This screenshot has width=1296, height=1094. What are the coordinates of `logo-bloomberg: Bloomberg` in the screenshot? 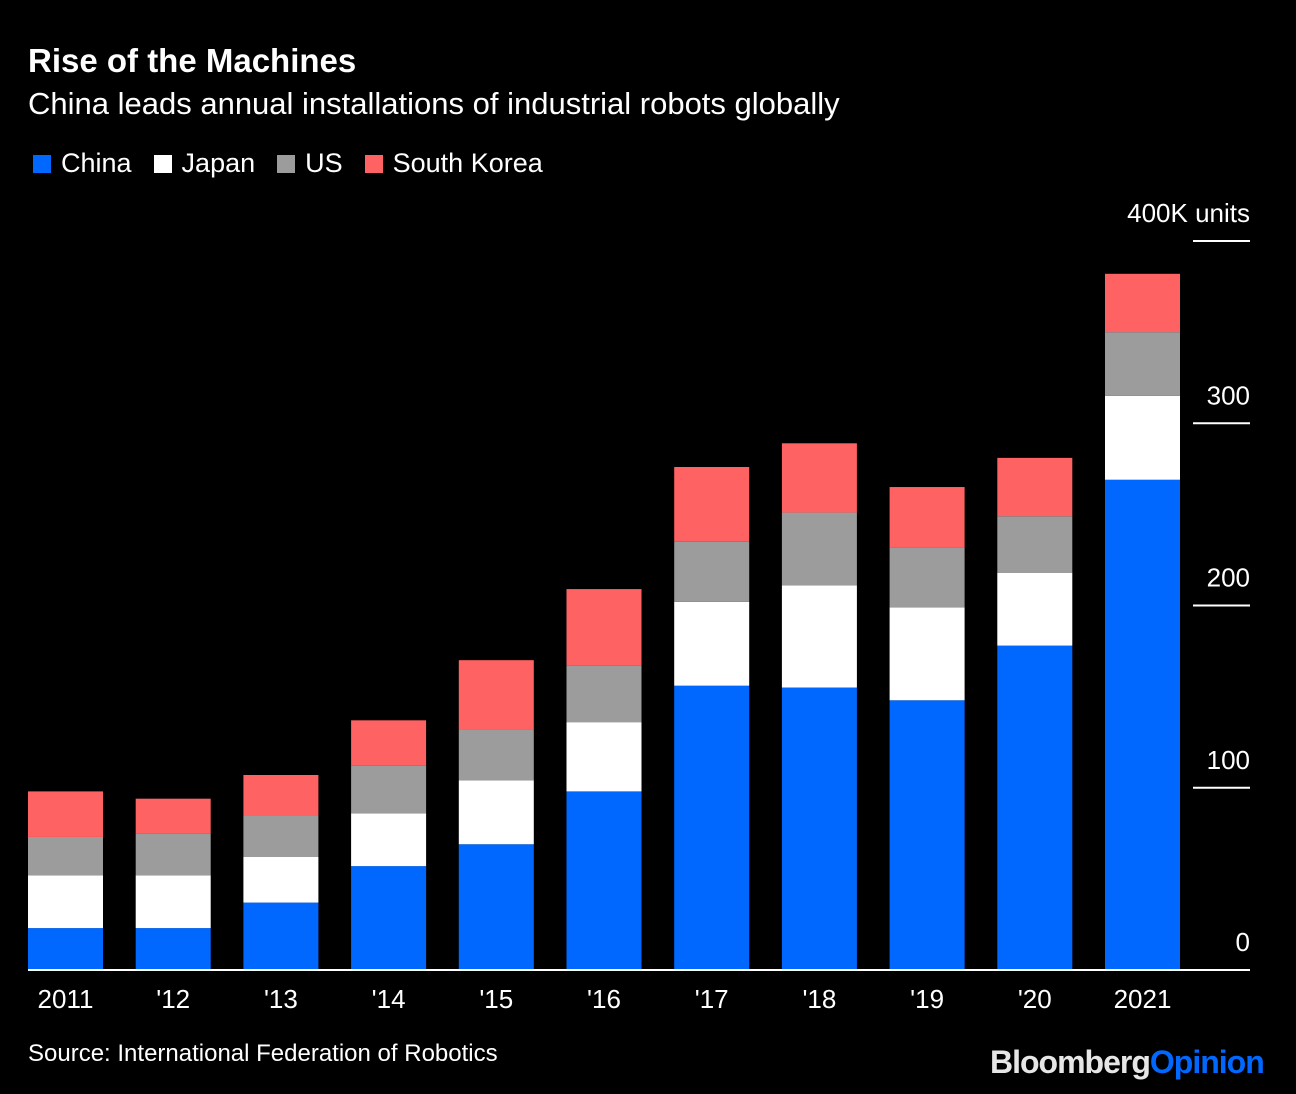 It's located at (1070, 1062).